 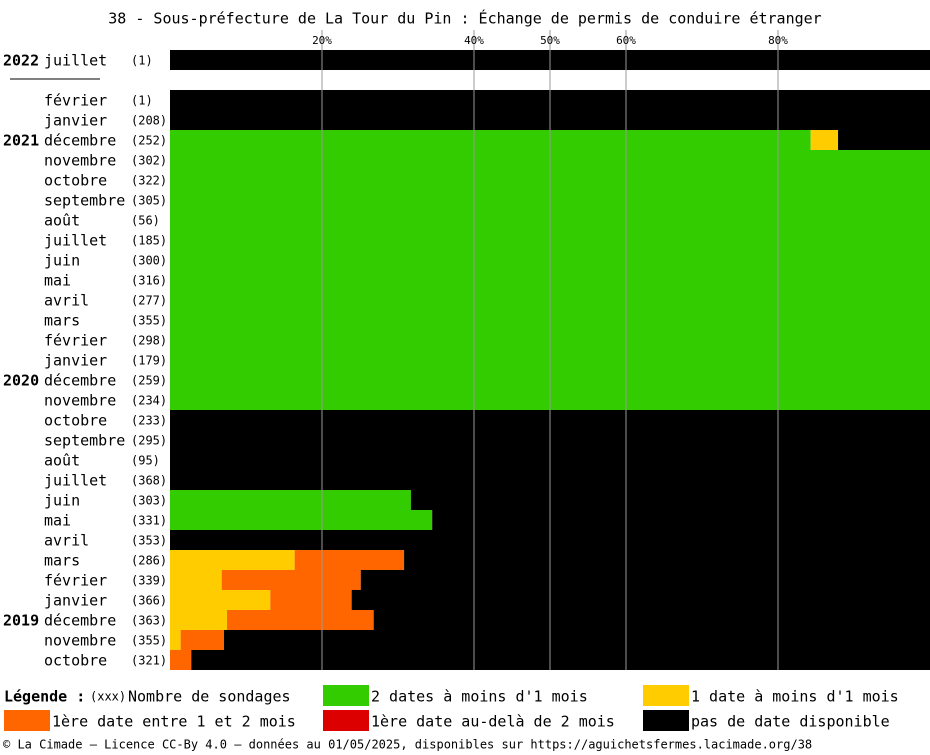 What do you see at coordinates (149, 481) in the screenshot?
I see `count-label: (368)` at bounding box center [149, 481].